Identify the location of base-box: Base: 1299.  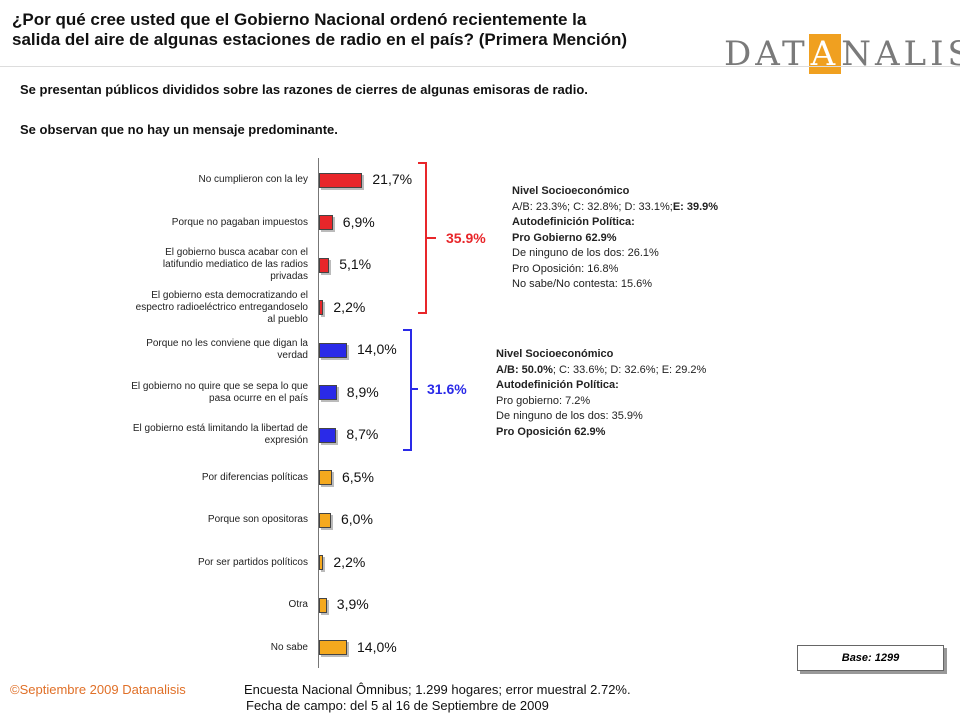
(870, 658).